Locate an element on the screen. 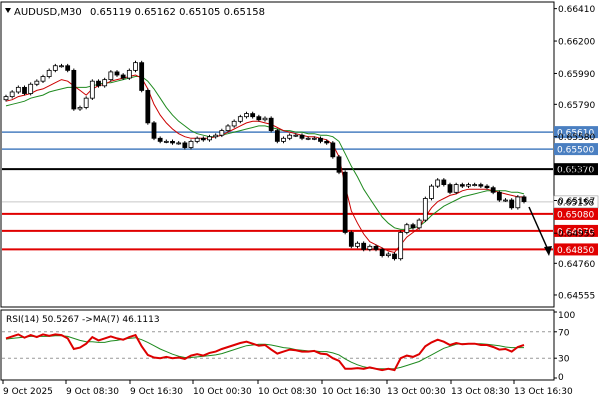  time-tick-label: 13 Oct 00:30 is located at coordinates (416, 392).